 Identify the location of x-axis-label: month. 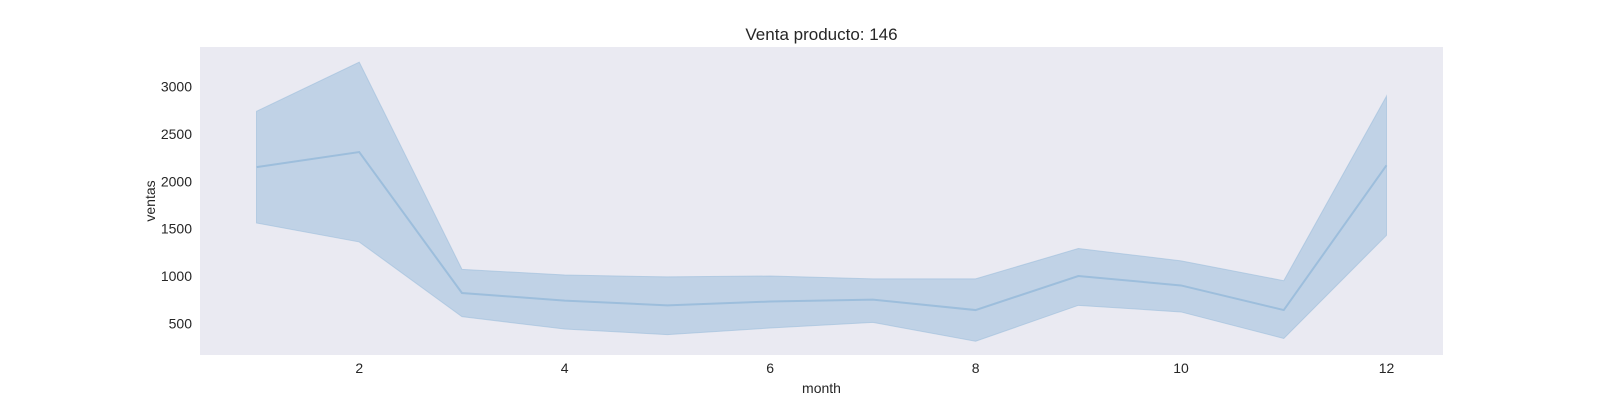
(821, 388).